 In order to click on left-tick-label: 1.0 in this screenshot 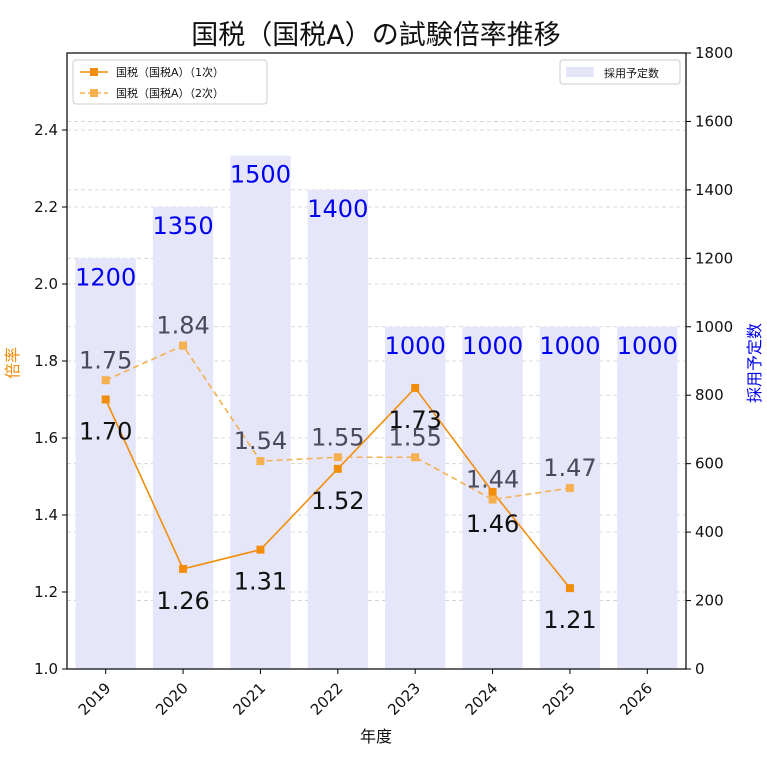, I will do `click(46, 669)`.